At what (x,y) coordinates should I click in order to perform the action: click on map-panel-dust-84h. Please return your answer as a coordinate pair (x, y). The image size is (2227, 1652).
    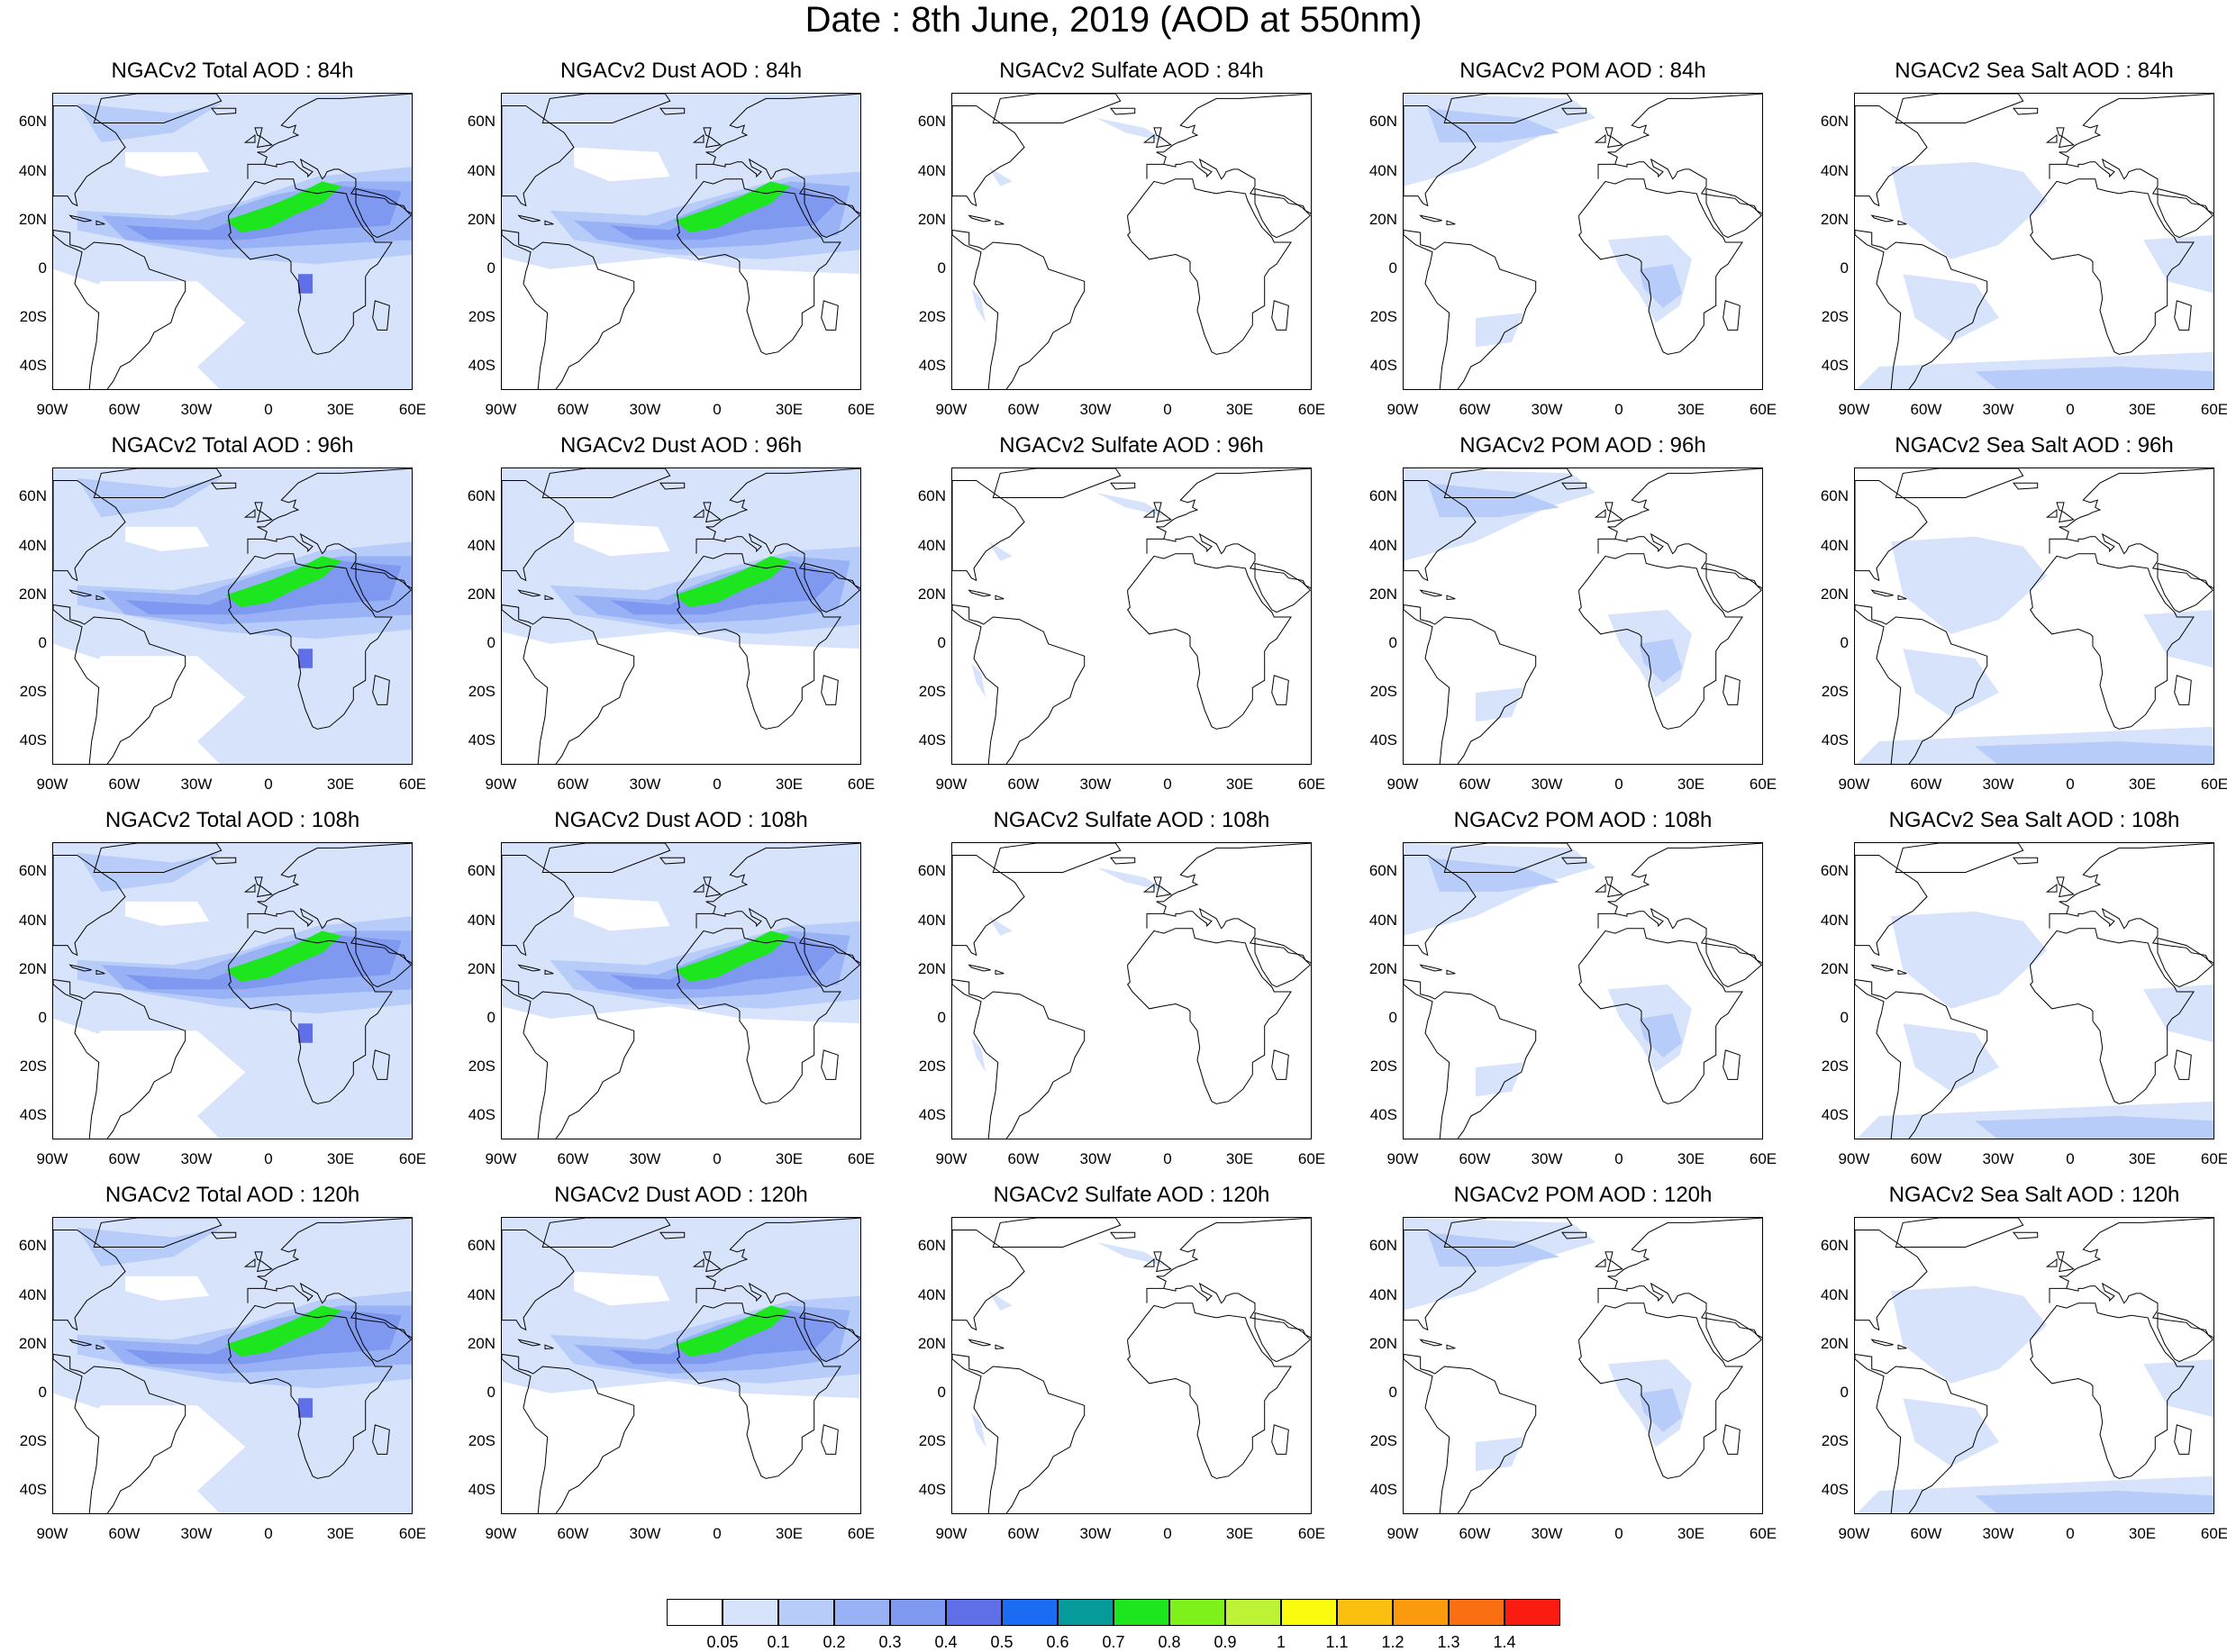
    Looking at the image, I should click on (681, 241).